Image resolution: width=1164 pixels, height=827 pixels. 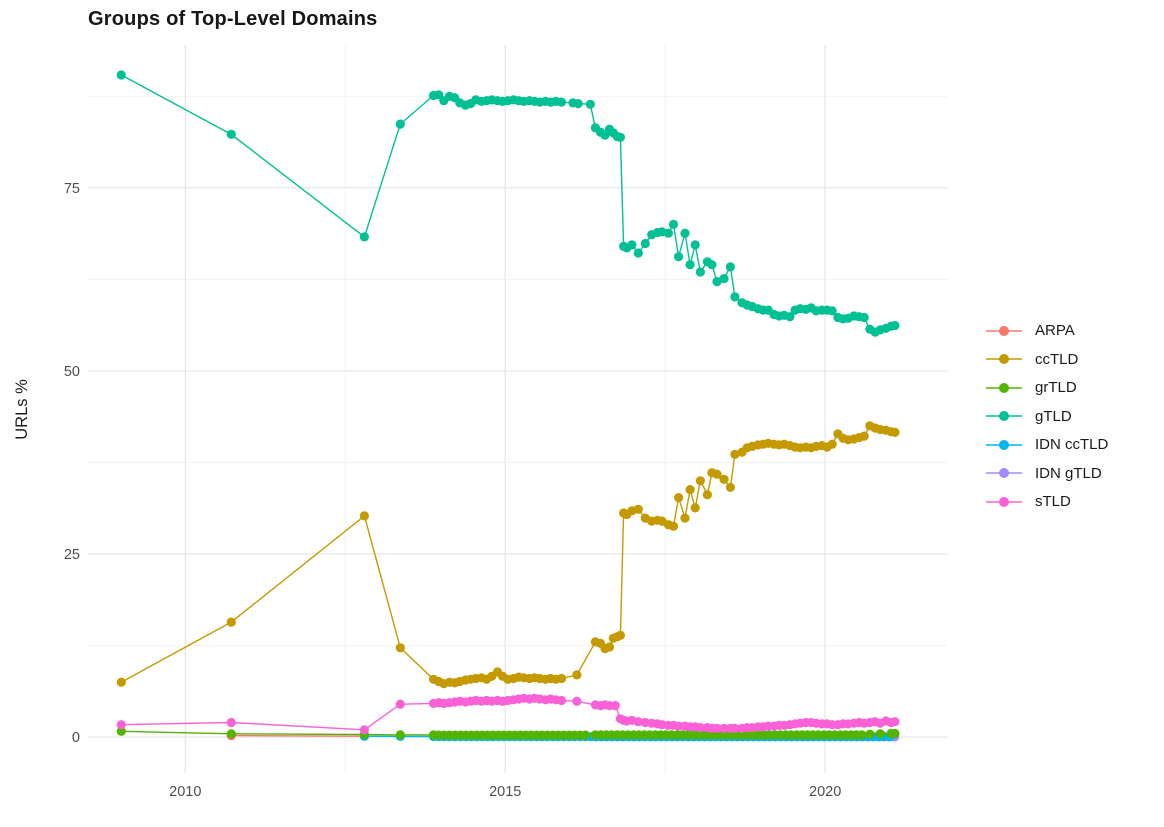 I want to click on legend-key-arpa-icon, so click(x=1004, y=331).